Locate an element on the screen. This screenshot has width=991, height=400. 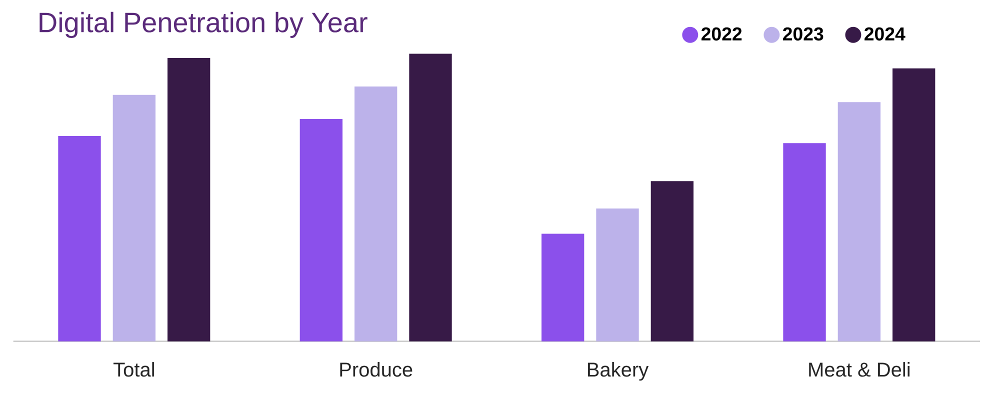
legend-label: 2022 is located at coordinates (721, 34).